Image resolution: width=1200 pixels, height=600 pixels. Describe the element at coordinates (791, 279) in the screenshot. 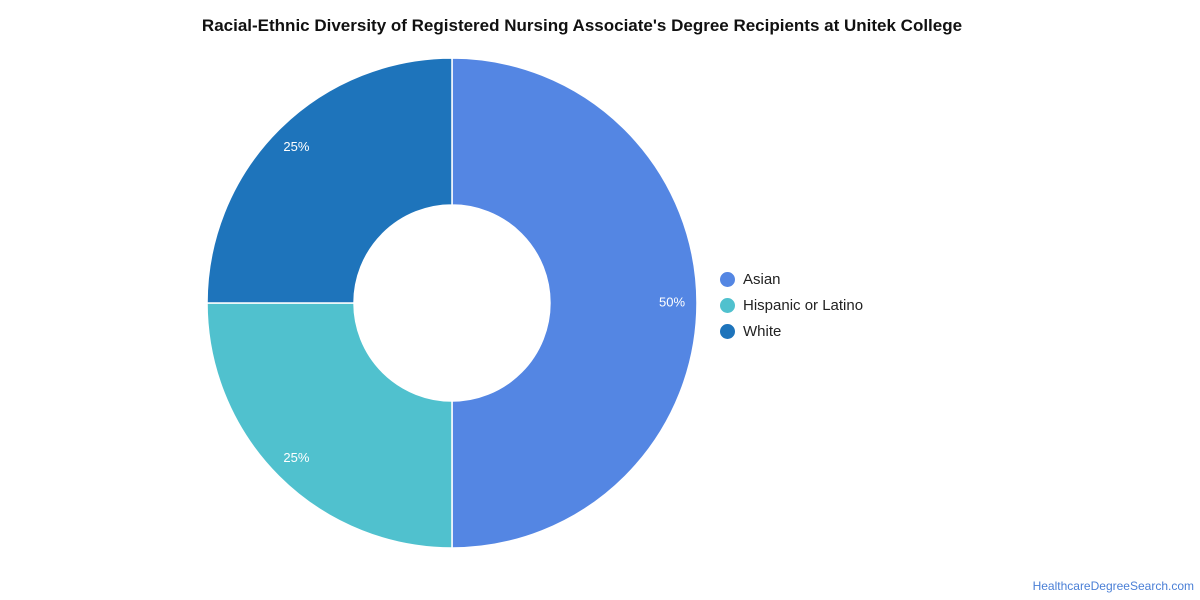

I see `legend-item-asian: Asian` at that location.